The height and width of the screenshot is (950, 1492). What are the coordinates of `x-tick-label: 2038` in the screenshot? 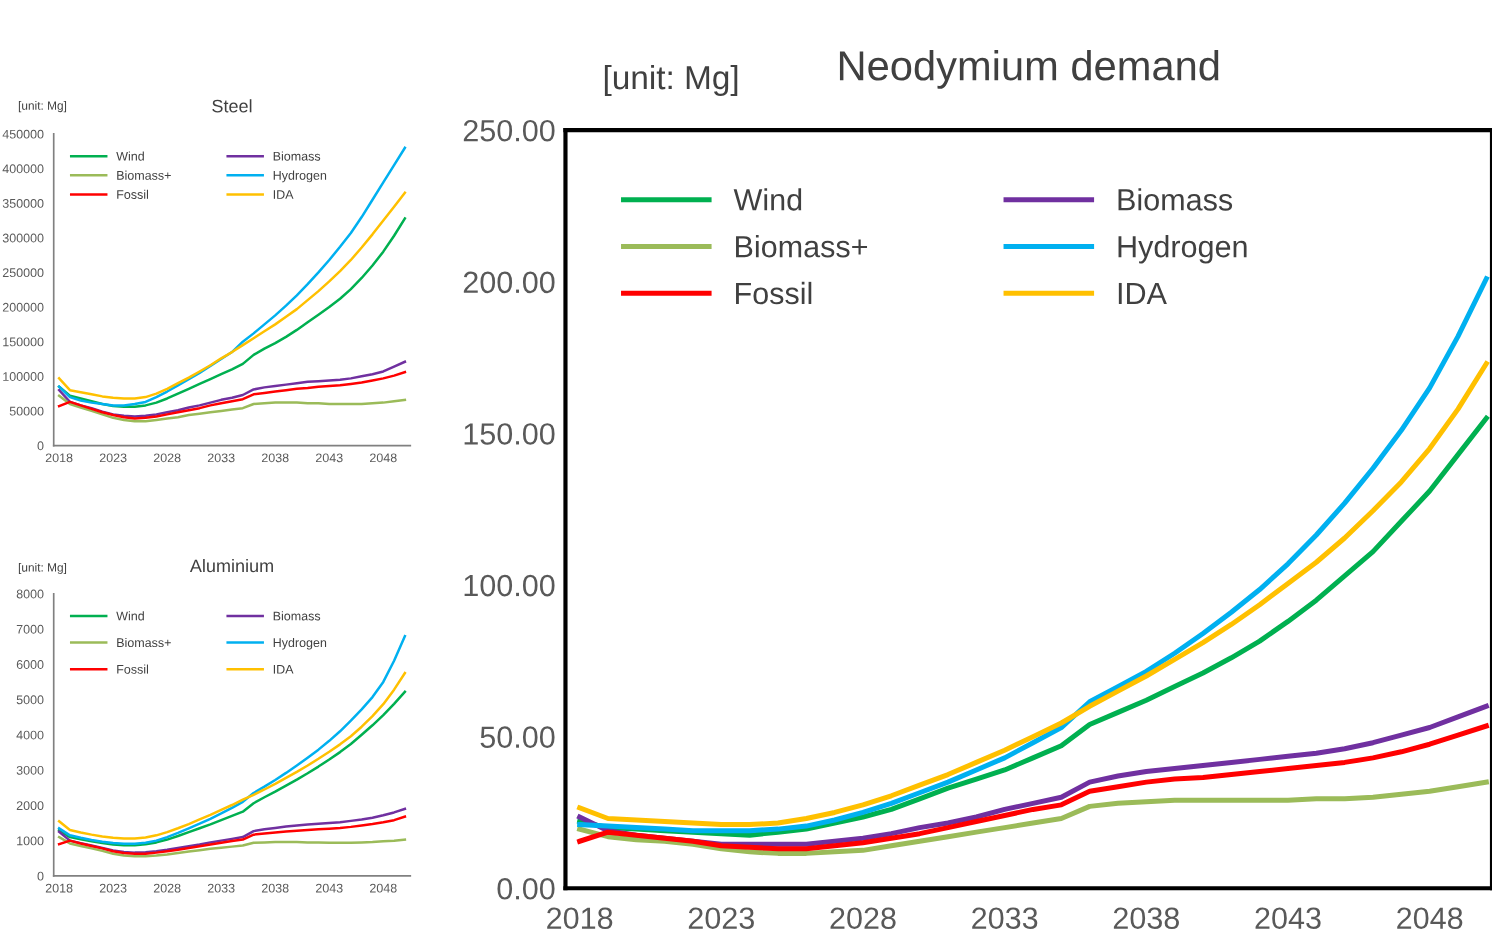 It's located at (1146, 918).